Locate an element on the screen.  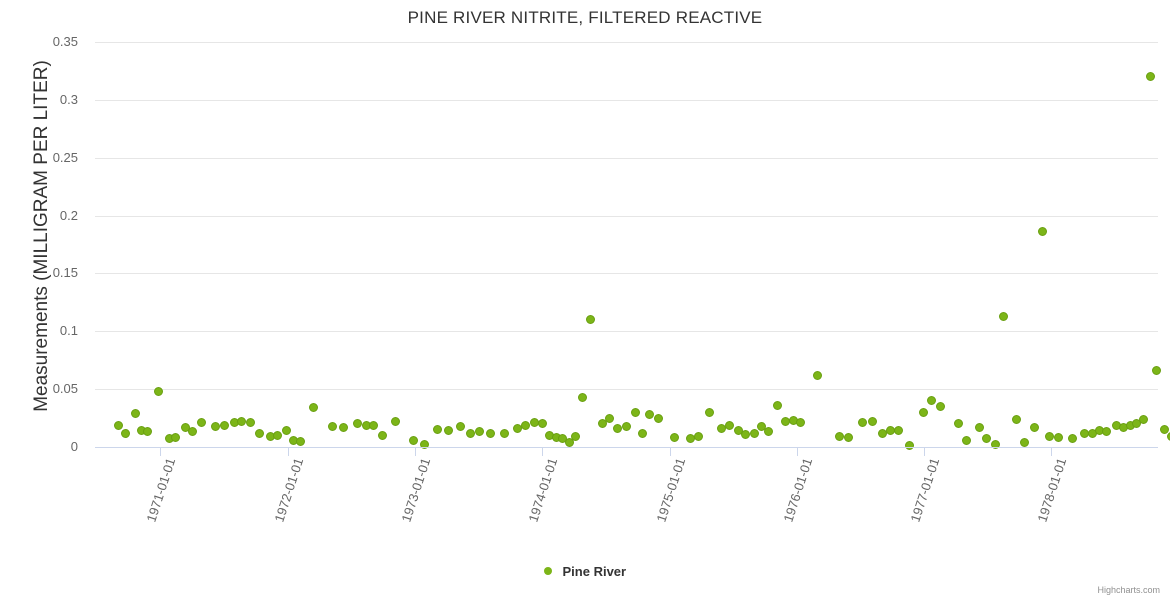
y-axis-tick-label: 0.25 is located at coordinates (65, 157).